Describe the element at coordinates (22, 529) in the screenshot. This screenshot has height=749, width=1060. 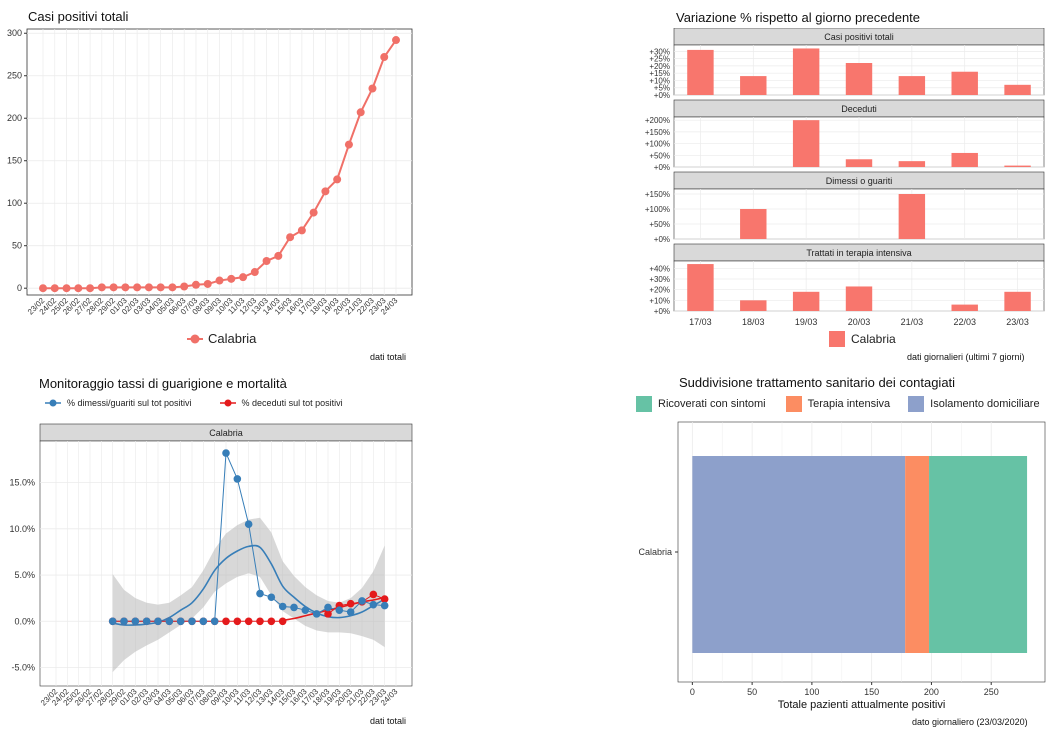
I see `y-tick-label: 10.0%` at that location.